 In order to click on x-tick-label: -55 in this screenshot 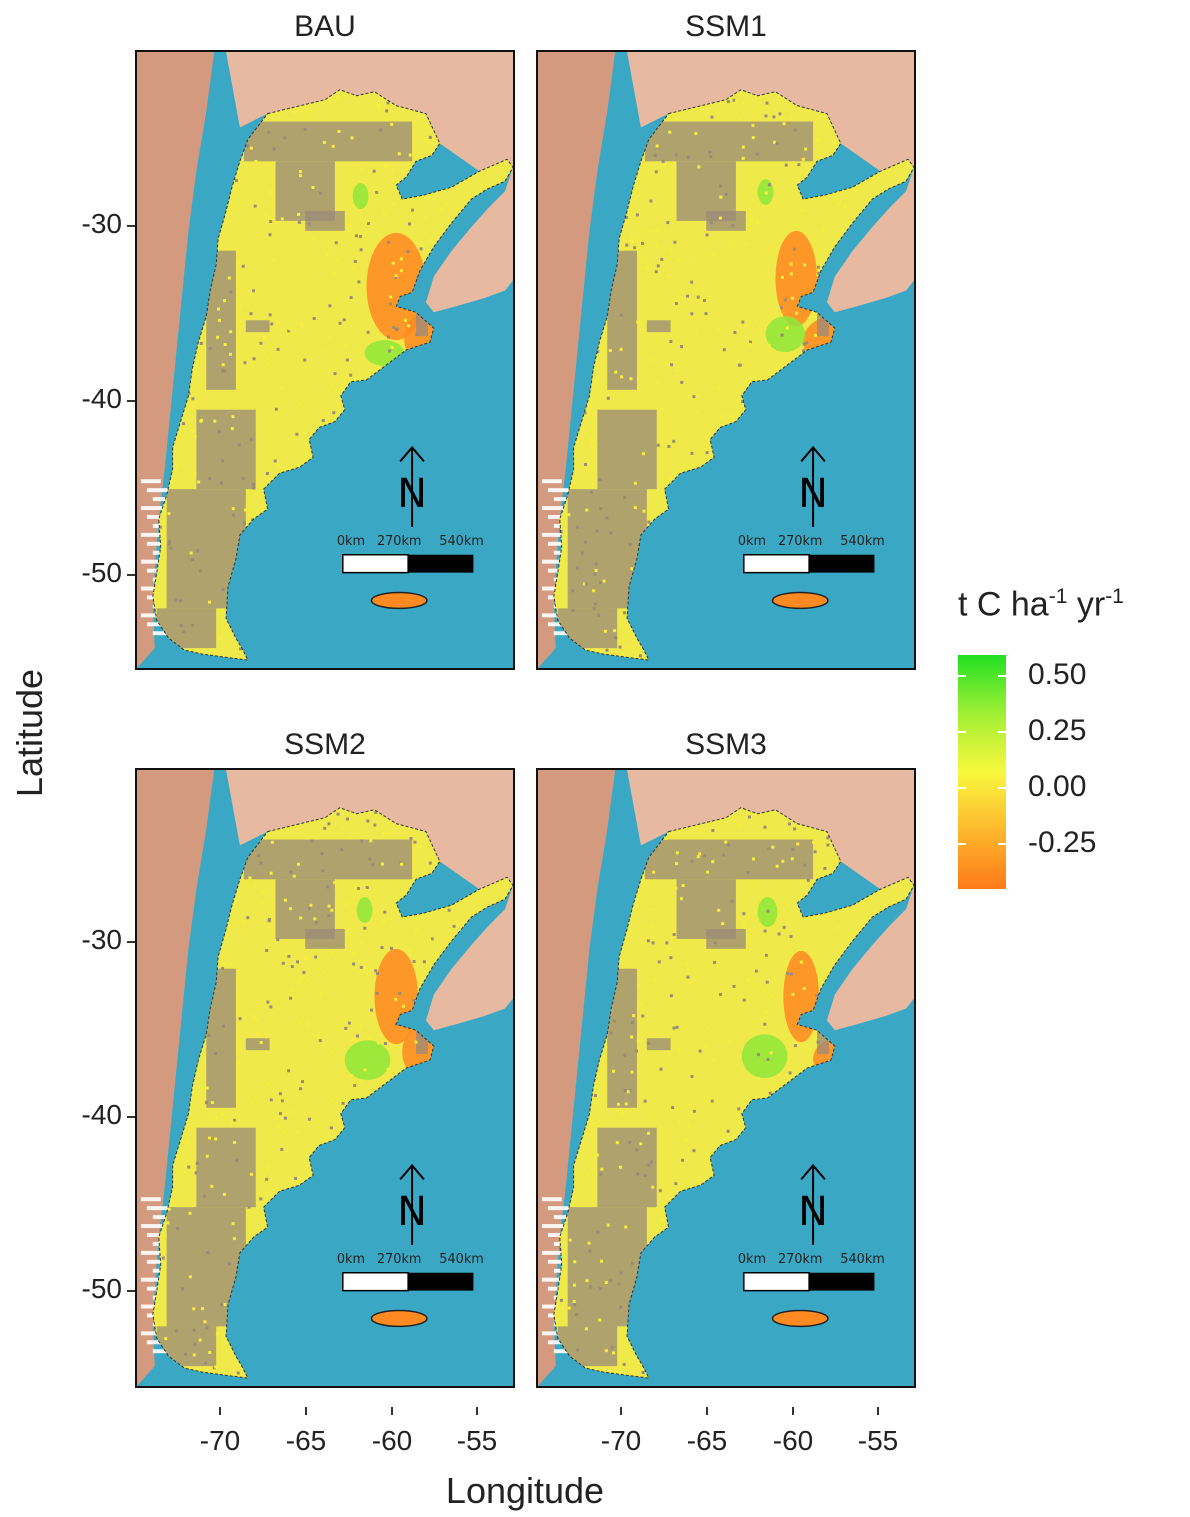, I will do `click(477, 1440)`.